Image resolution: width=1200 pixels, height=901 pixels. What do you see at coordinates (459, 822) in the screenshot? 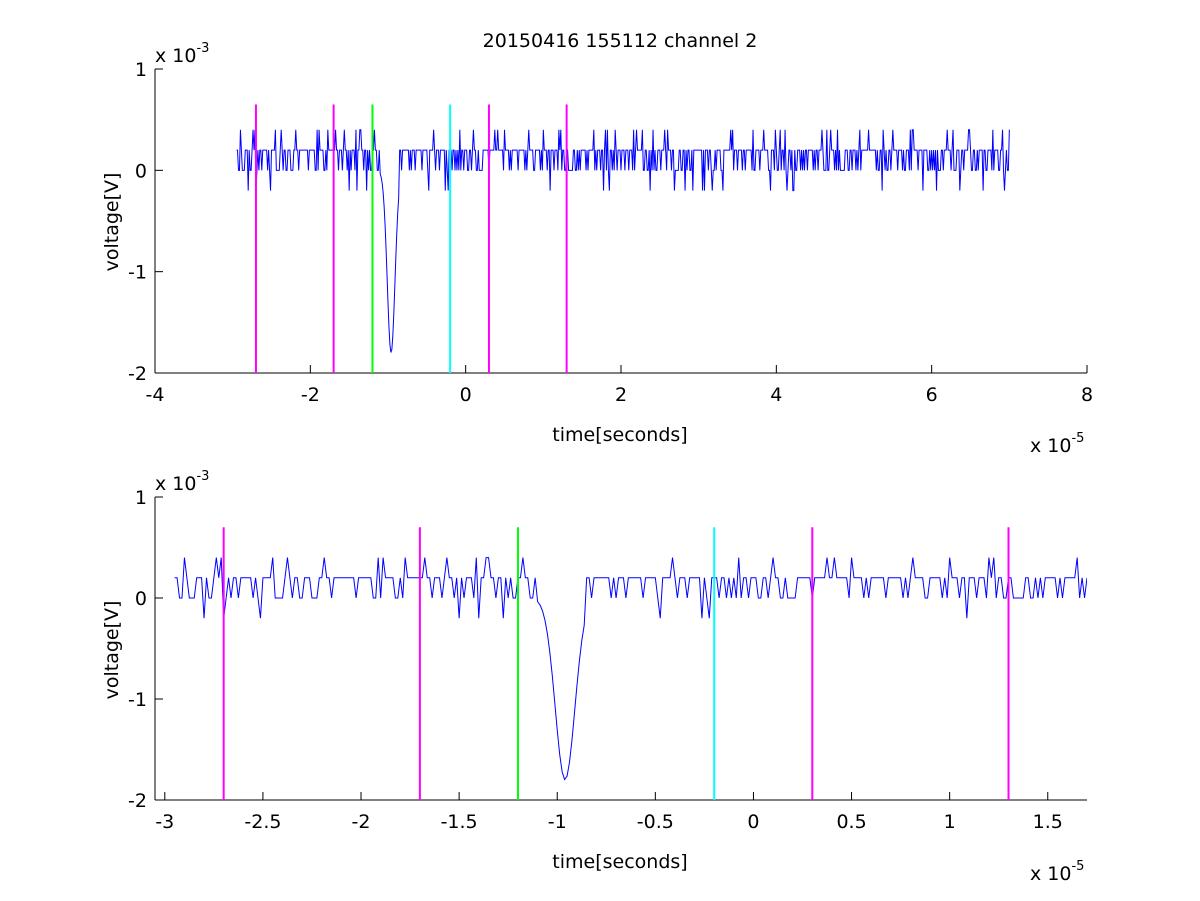
I see `x-tick-label: -1.5` at bounding box center [459, 822].